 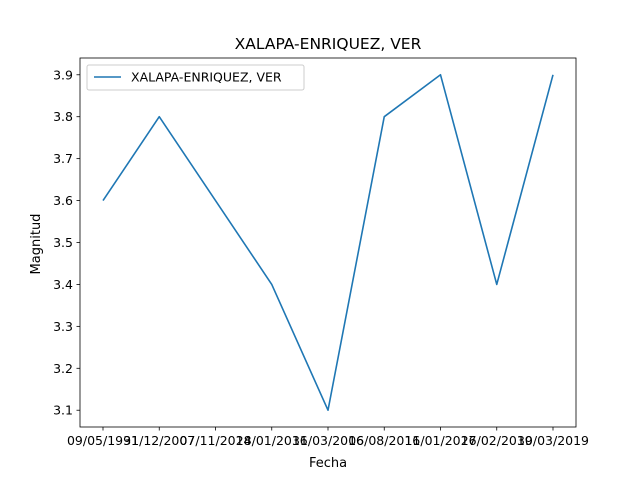 What do you see at coordinates (63, 74) in the screenshot?
I see `y-tick-label: 3.9` at bounding box center [63, 74].